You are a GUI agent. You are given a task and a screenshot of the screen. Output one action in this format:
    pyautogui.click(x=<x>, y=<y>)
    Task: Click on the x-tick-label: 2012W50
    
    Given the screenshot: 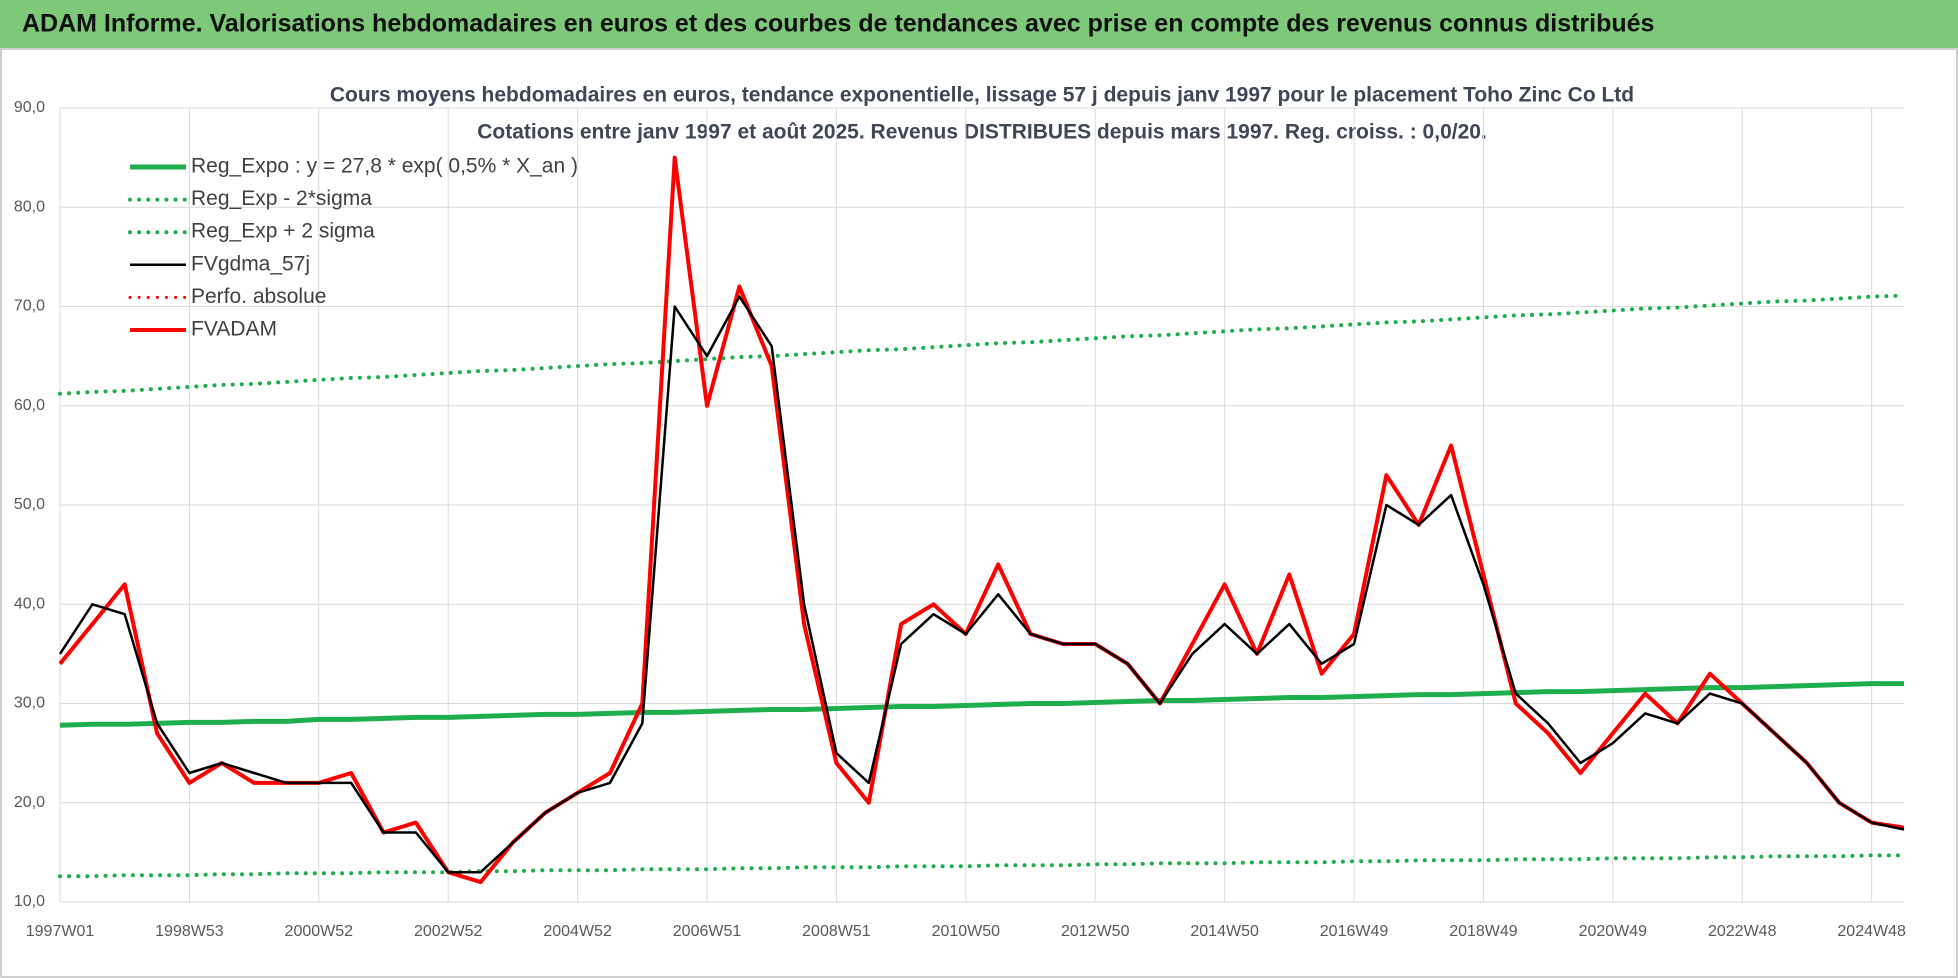 What is the action you would take?
    pyautogui.click(x=1095, y=931)
    